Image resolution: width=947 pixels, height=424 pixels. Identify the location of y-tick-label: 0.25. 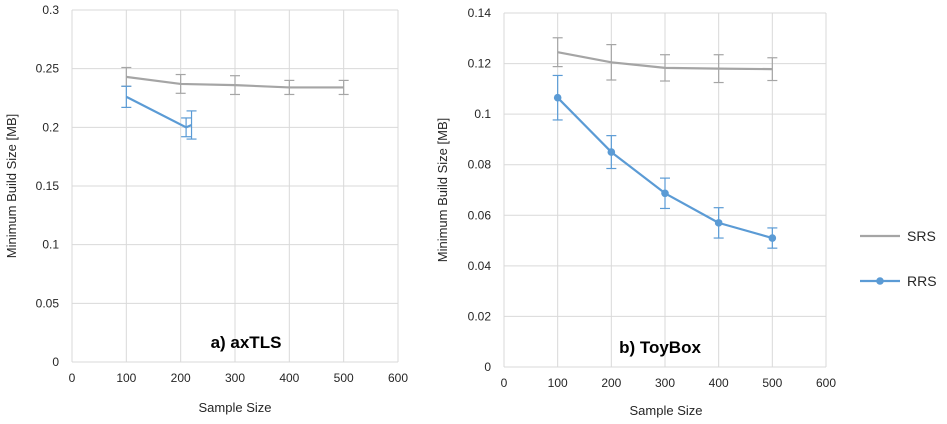
(48, 69).